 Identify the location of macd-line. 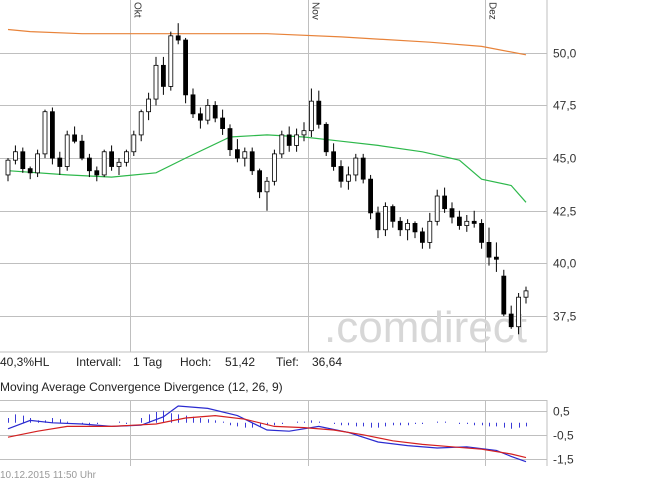
(267, 434).